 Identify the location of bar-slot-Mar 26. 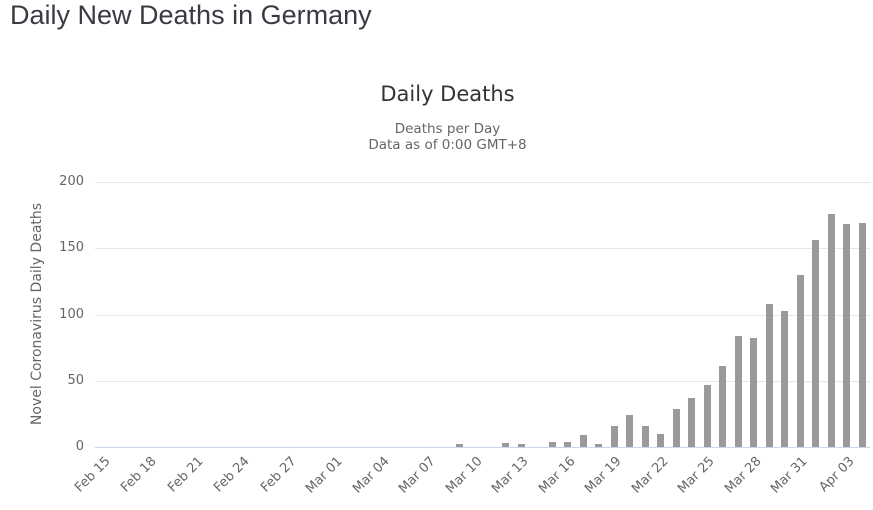
(723, 314).